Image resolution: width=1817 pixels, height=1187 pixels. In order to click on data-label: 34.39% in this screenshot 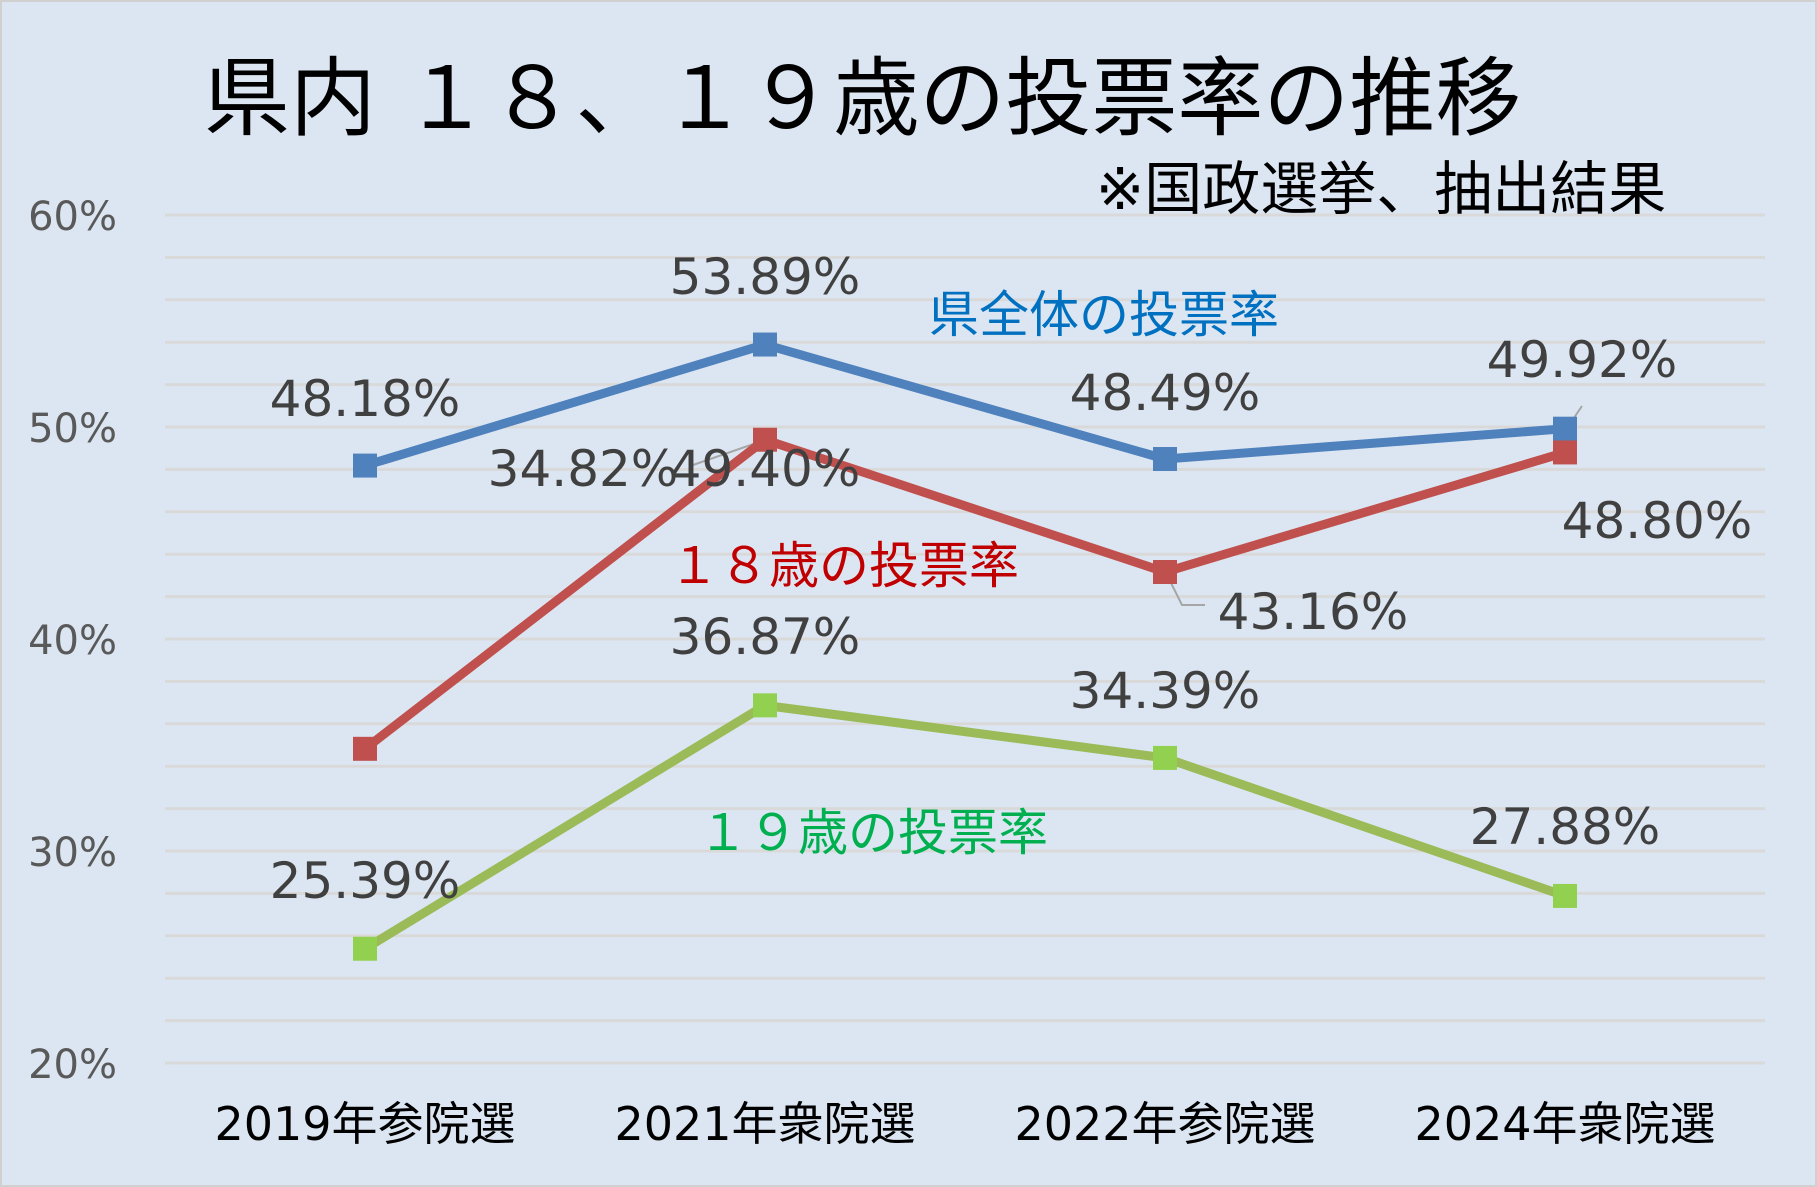, I will do `click(1165, 691)`.